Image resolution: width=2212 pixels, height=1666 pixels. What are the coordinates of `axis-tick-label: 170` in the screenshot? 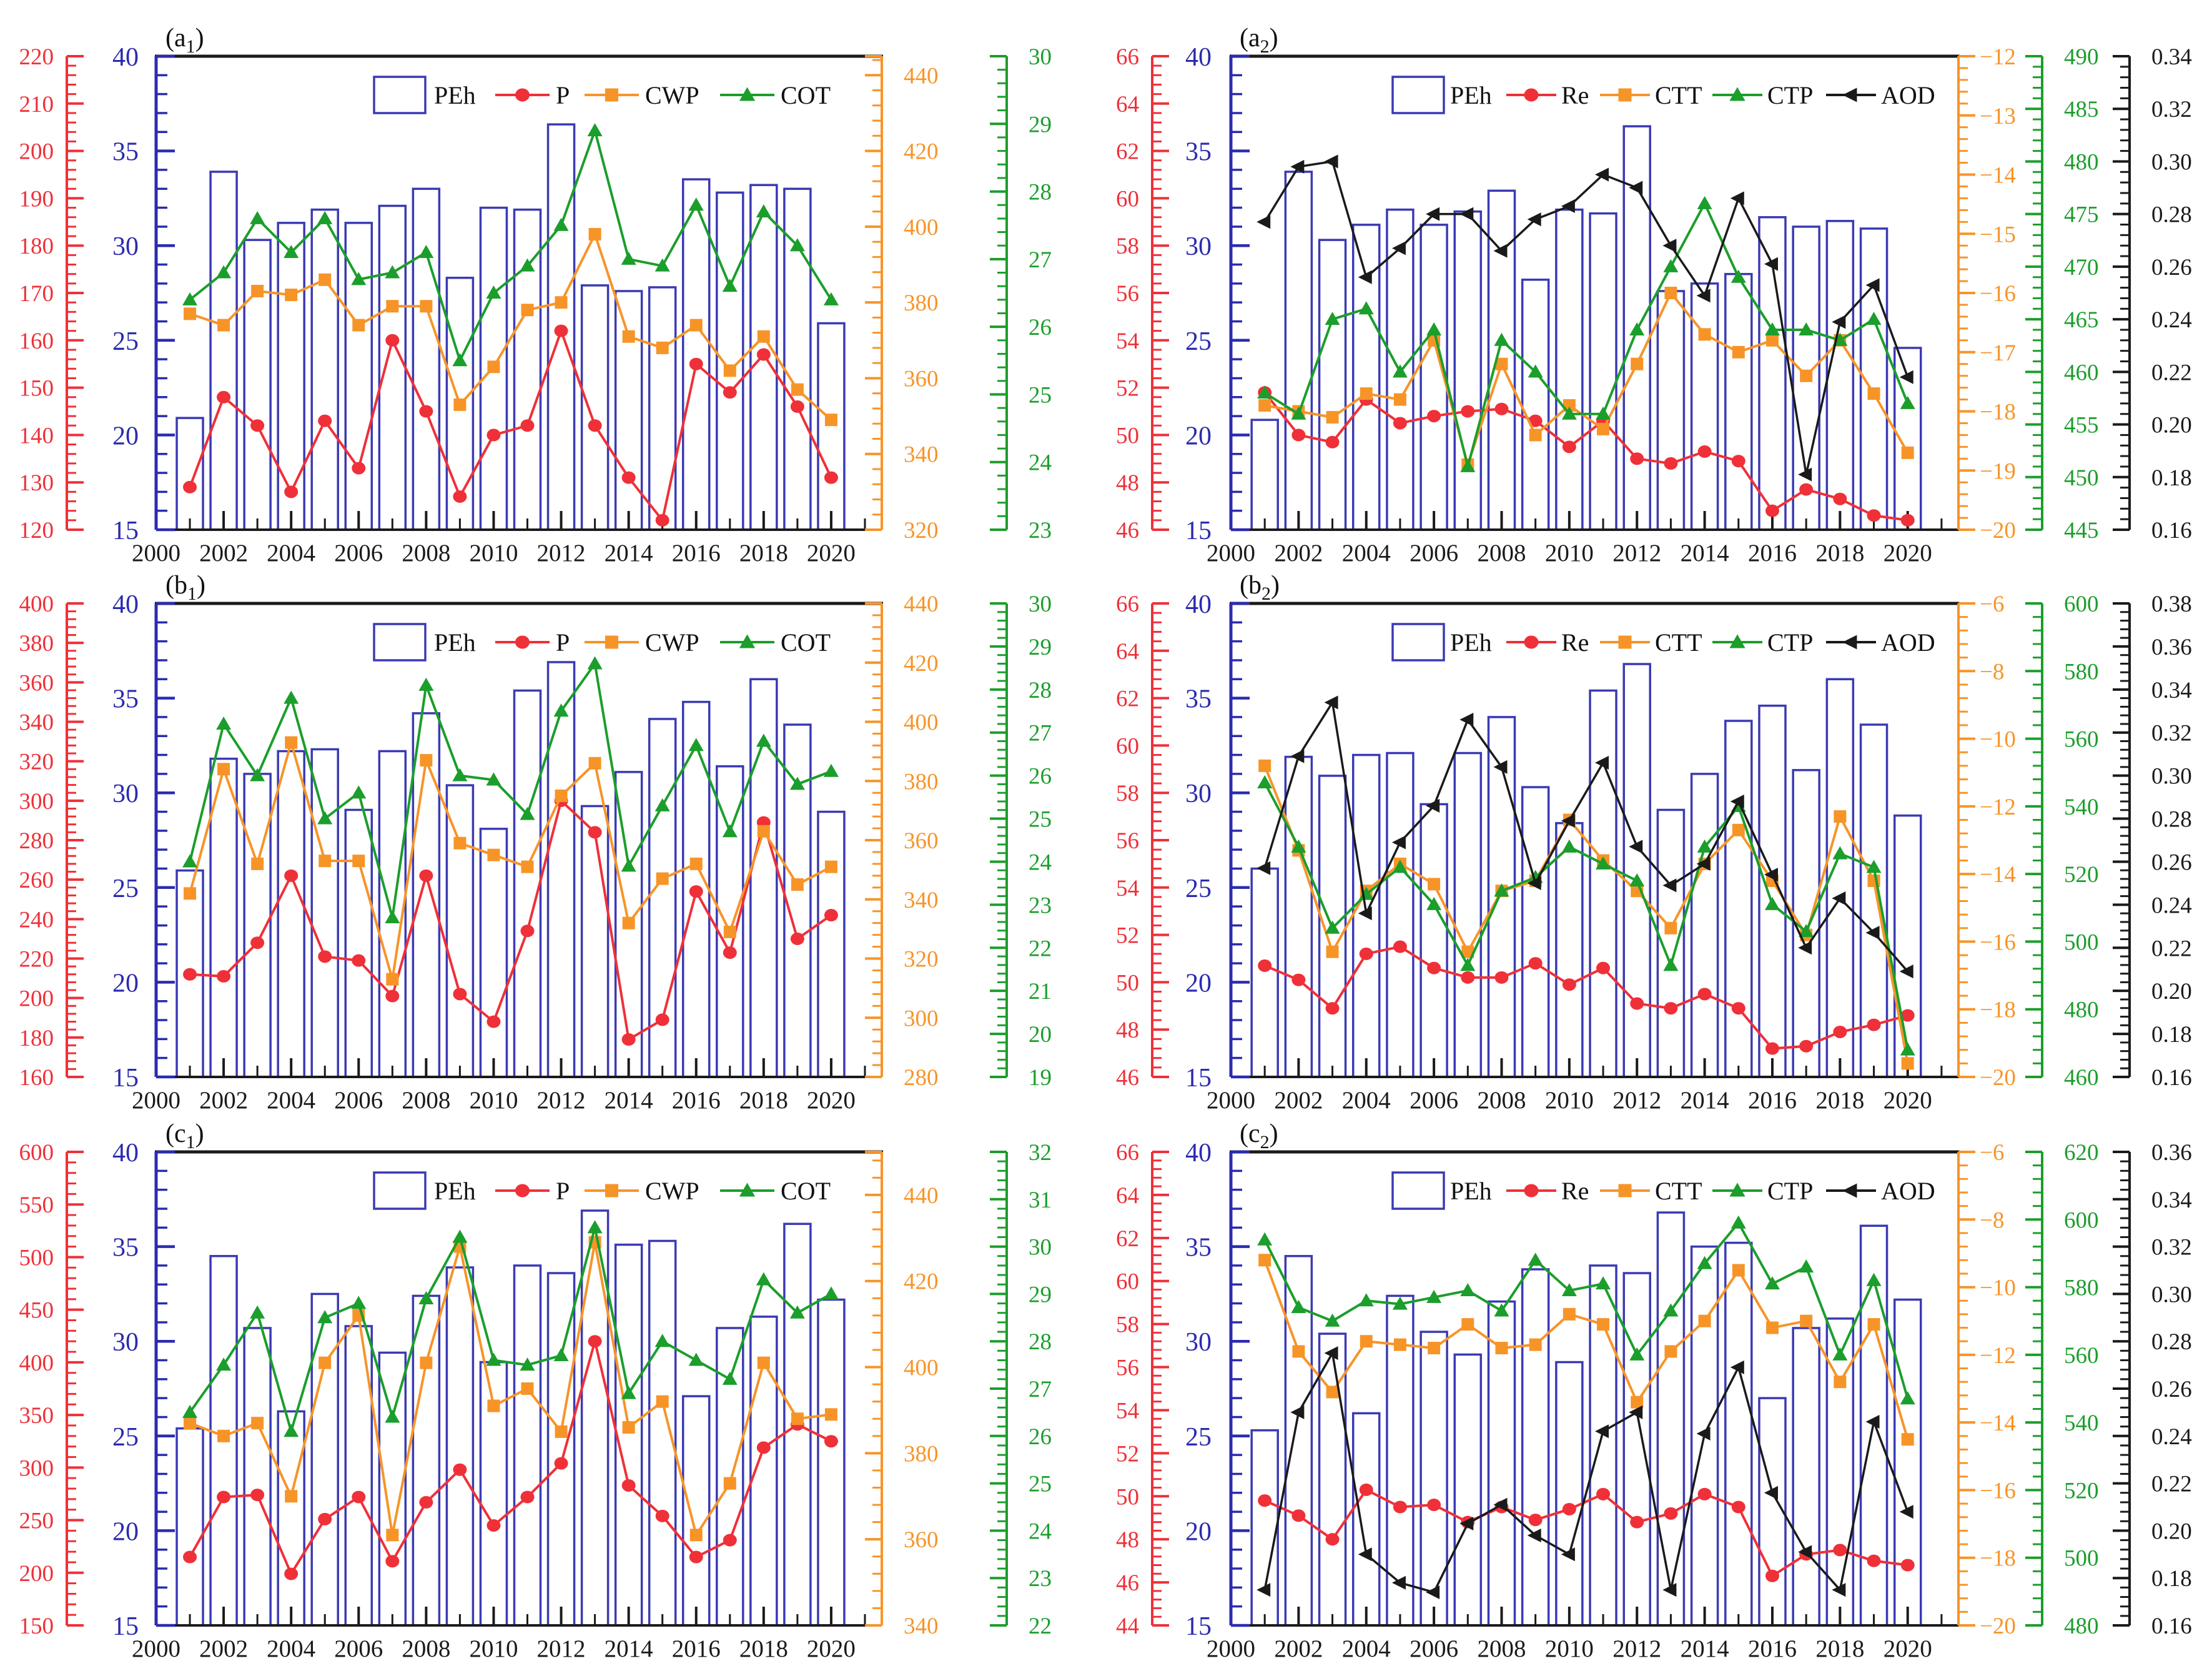 It's located at (36, 294).